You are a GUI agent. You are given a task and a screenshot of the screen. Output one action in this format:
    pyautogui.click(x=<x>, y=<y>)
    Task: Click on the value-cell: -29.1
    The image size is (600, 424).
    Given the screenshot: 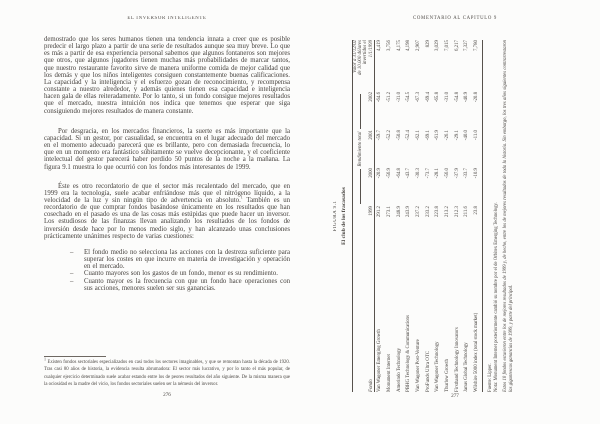 What is the action you would take?
    pyautogui.click(x=457, y=135)
    